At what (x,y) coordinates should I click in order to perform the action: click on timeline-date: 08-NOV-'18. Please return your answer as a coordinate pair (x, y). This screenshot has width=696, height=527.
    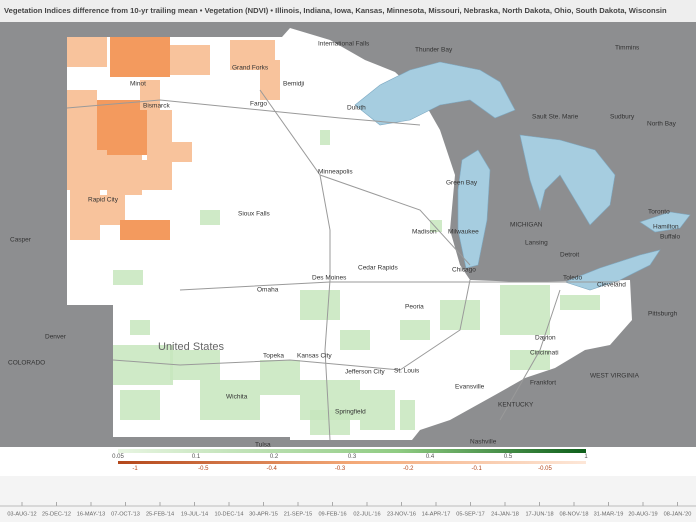
    Looking at the image, I should click on (573, 514).